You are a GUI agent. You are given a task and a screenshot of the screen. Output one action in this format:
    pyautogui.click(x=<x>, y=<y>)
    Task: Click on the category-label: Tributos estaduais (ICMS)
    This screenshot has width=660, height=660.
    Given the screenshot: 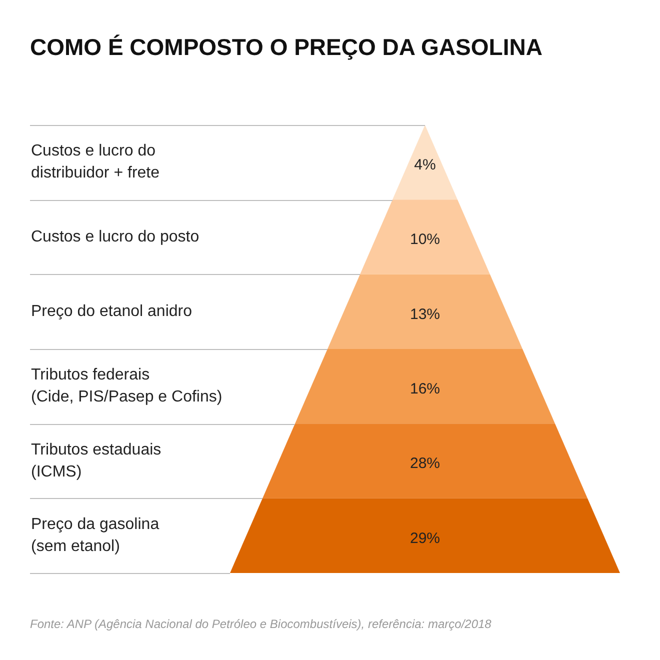 What is the action you would take?
    pyautogui.click(x=96, y=460)
    